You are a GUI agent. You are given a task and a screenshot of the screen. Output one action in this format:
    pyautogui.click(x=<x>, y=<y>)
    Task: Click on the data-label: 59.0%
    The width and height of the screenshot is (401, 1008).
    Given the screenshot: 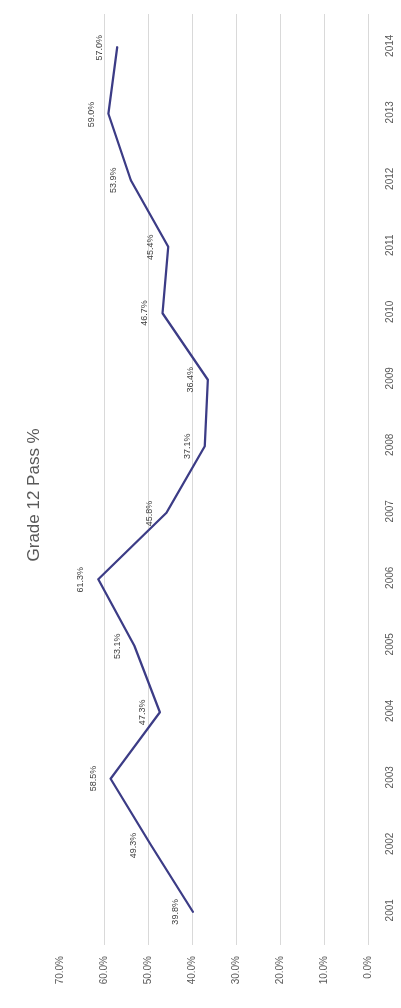 What is the action you would take?
    pyautogui.click(x=90, y=114)
    